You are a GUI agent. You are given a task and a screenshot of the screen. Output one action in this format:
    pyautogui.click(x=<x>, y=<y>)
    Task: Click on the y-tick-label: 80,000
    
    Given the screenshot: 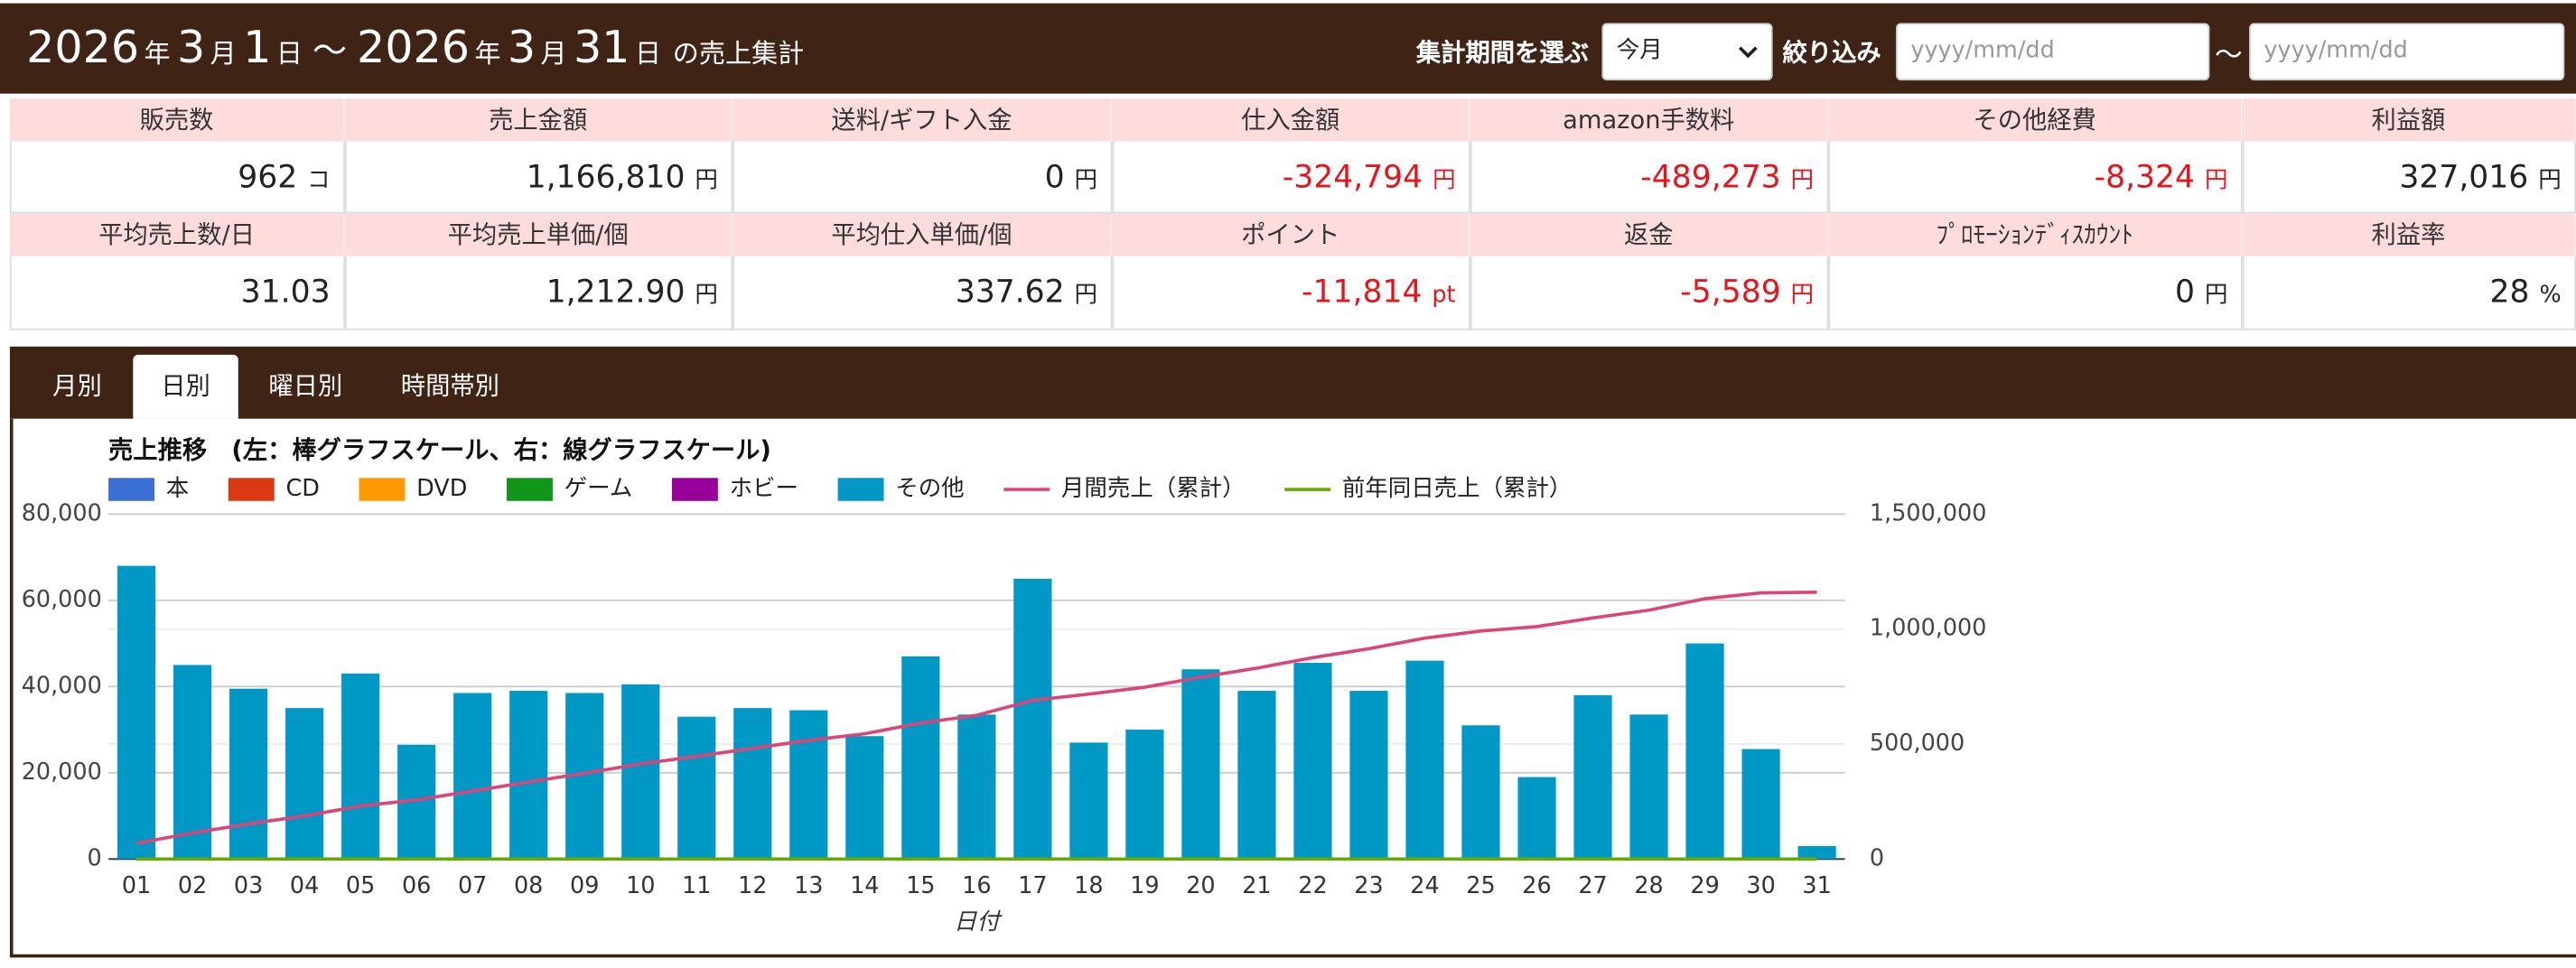 What is the action you would take?
    pyautogui.click(x=62, y=513)
    